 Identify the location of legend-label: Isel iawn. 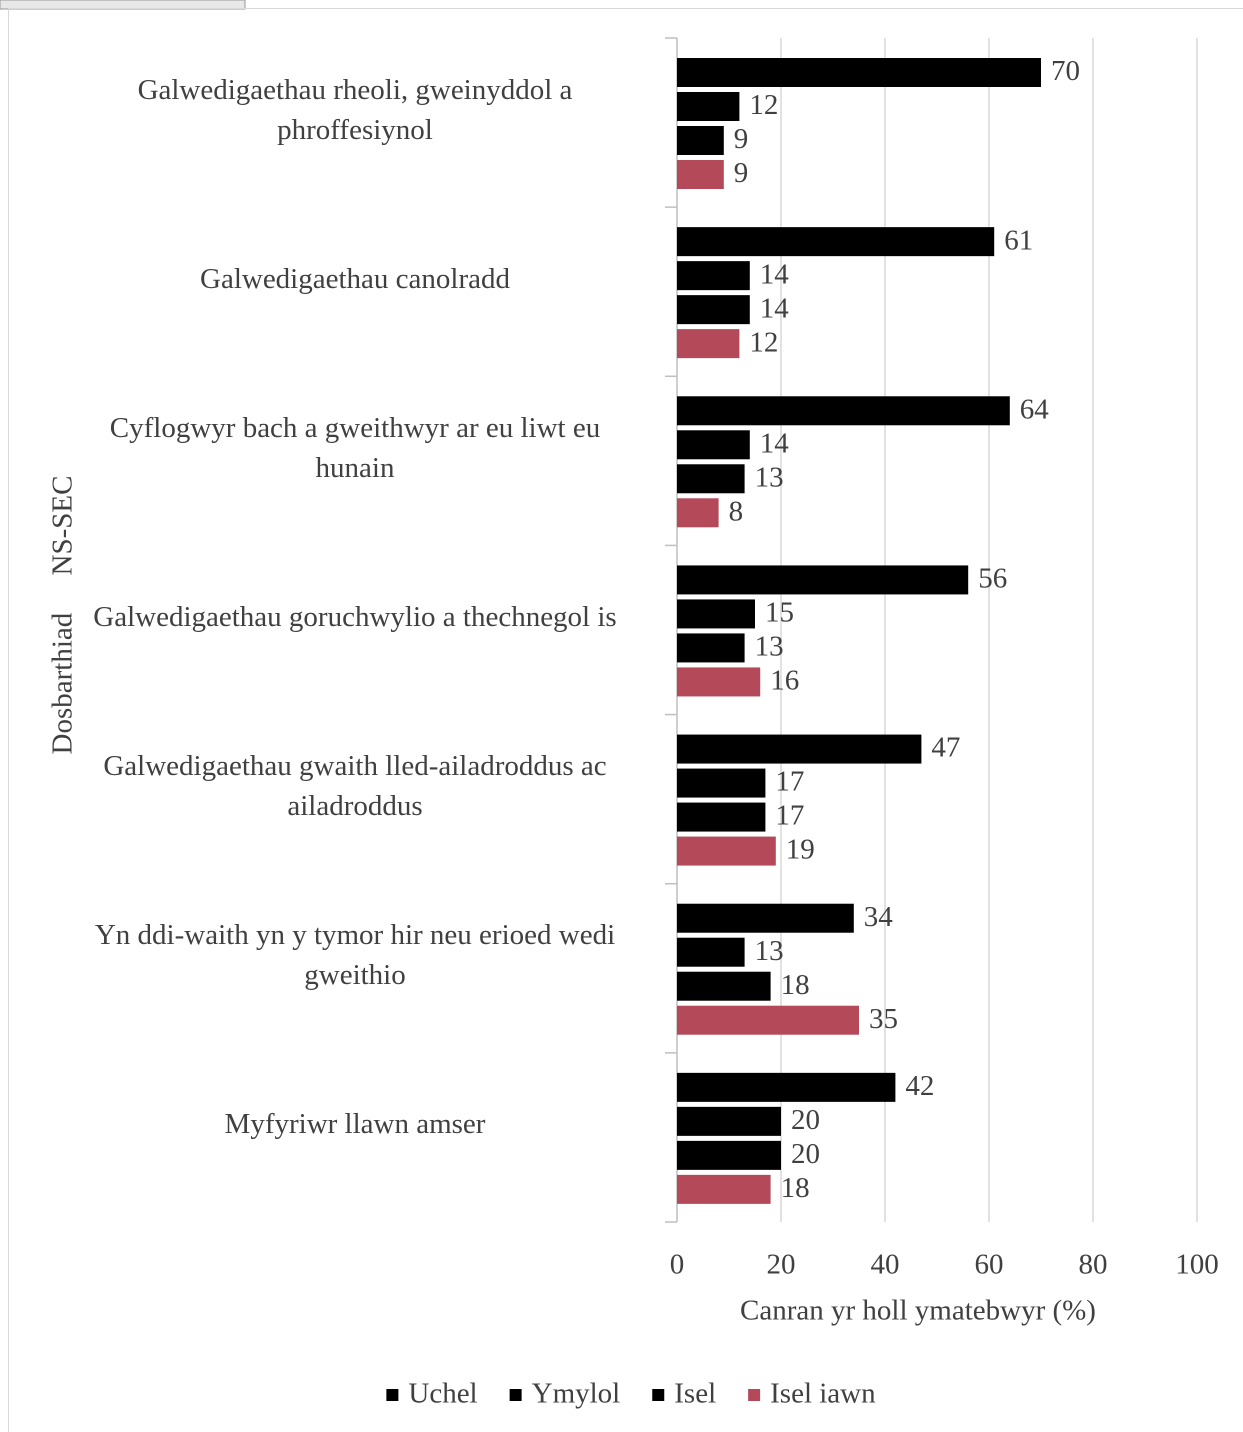
(823, 1394).